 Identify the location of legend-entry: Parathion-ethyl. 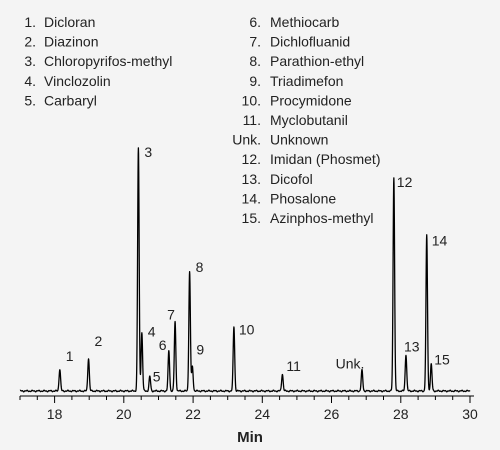
(317, 61).